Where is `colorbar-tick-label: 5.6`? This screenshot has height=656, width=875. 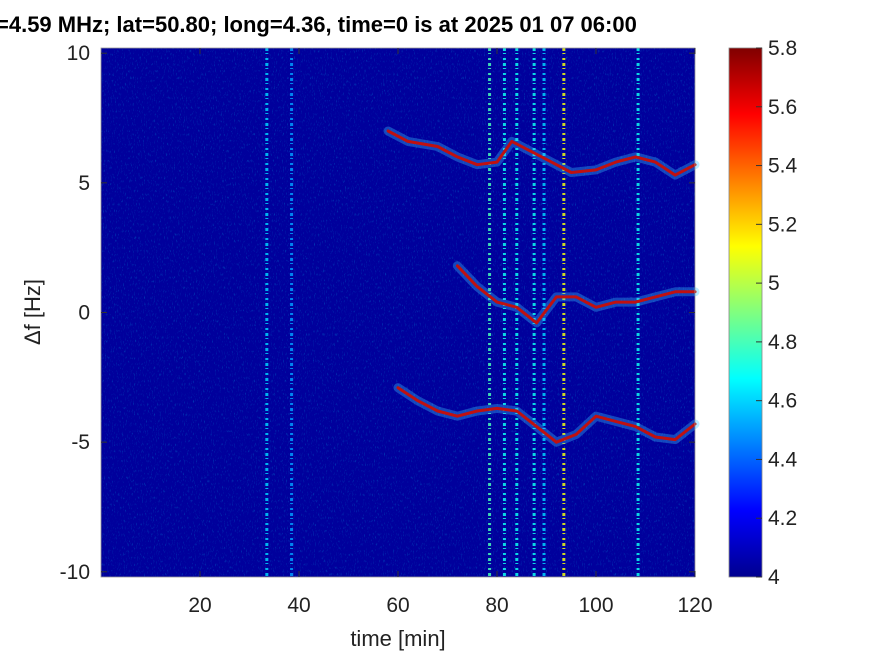 colorbar-tick-label: 5.6 is located at coordinates (782, 107).